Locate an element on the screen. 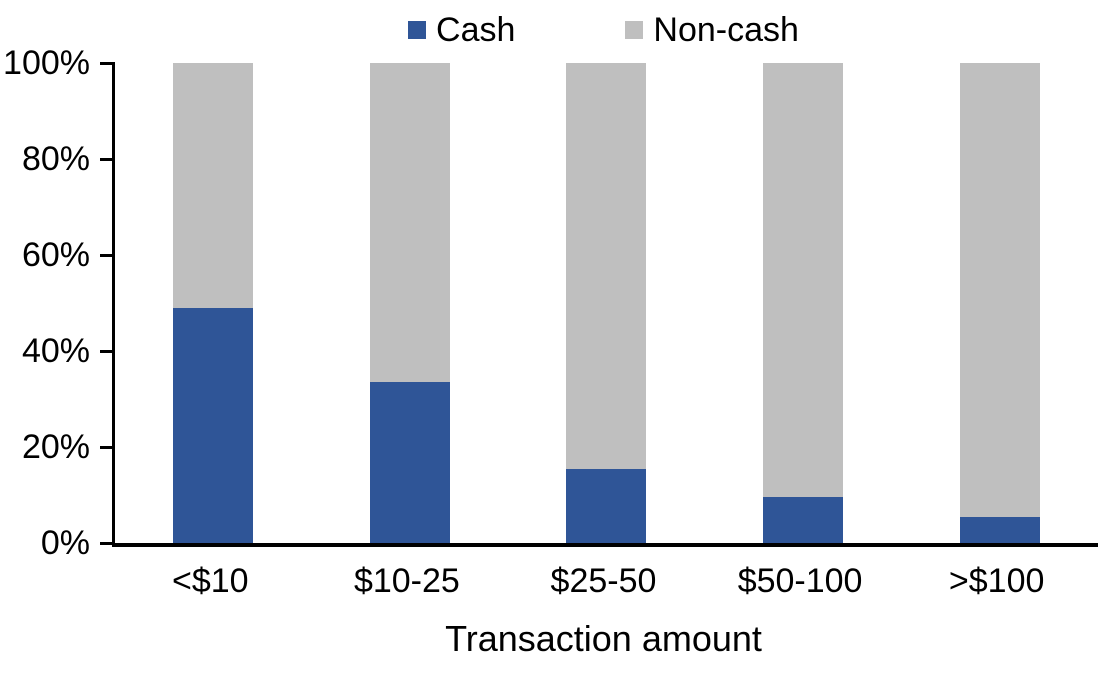 Image resolution: width=1102 pixels, height=673 pixels. y-axis-tick-label: 20% is located at coordinates (55, 447).